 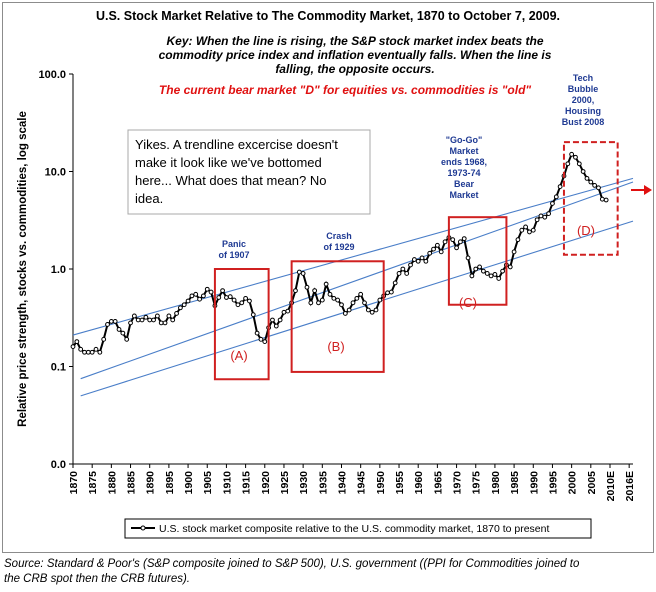 I want to click on red-arrow-head, so click(x=648, y=190).